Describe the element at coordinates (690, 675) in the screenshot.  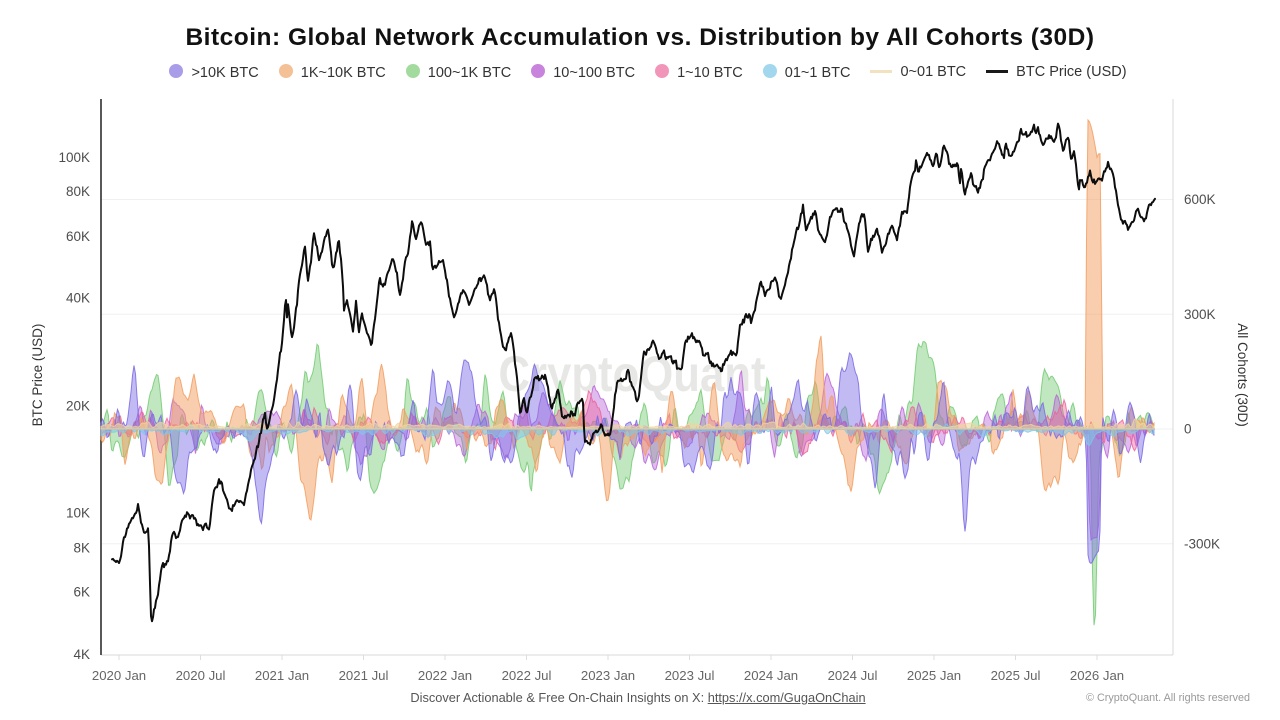
I see `svg-text: 2023 Jul` at that location.